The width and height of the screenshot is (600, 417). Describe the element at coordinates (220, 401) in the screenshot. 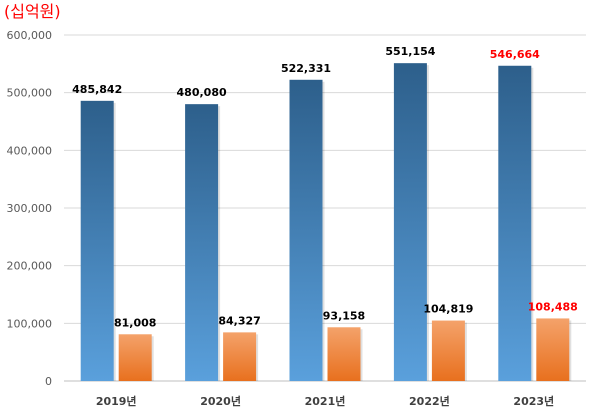

I see `x-category-label: 2020년` at that location.